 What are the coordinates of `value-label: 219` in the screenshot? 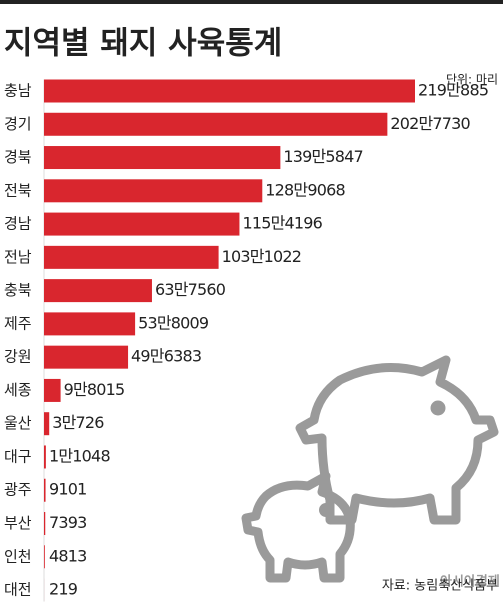 It's located at (63, 589).